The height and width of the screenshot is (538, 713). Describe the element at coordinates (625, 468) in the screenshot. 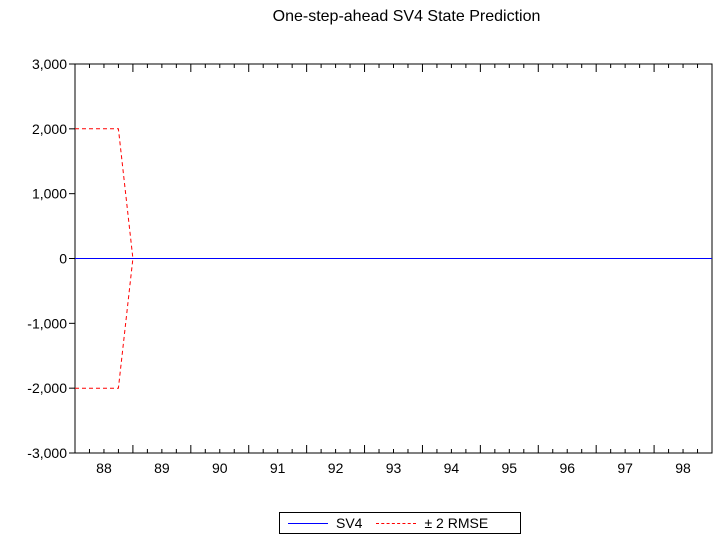

I see `x-tick-label: 97` at that location.